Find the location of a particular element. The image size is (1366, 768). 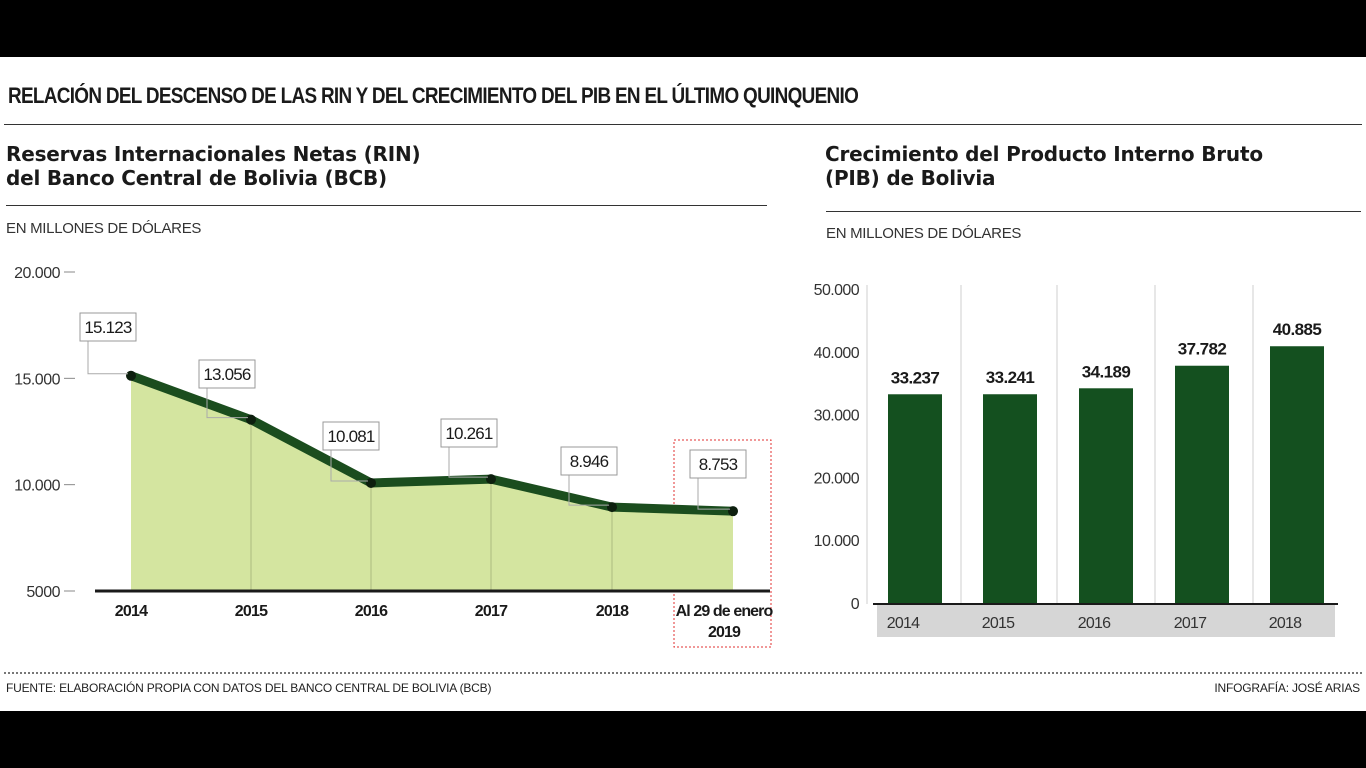

pib-title-line2: (PIB) de Bolivia is located at coordinates (910, 178).